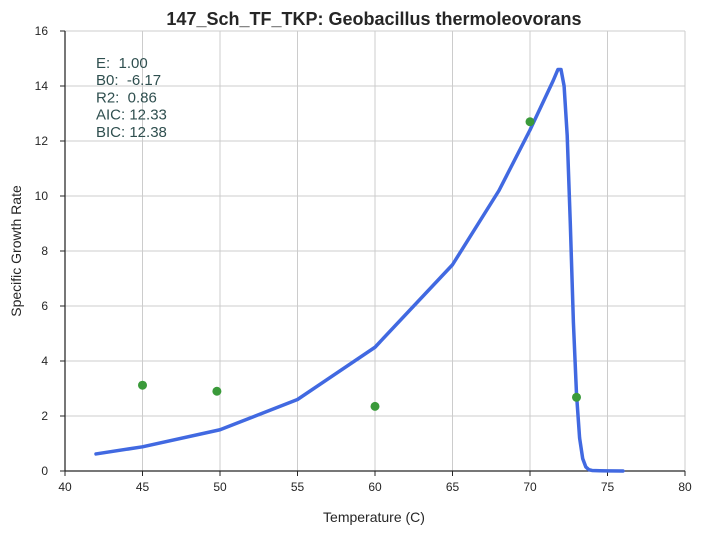  I want to click on y-tick-label: 4, so click(44, 361).